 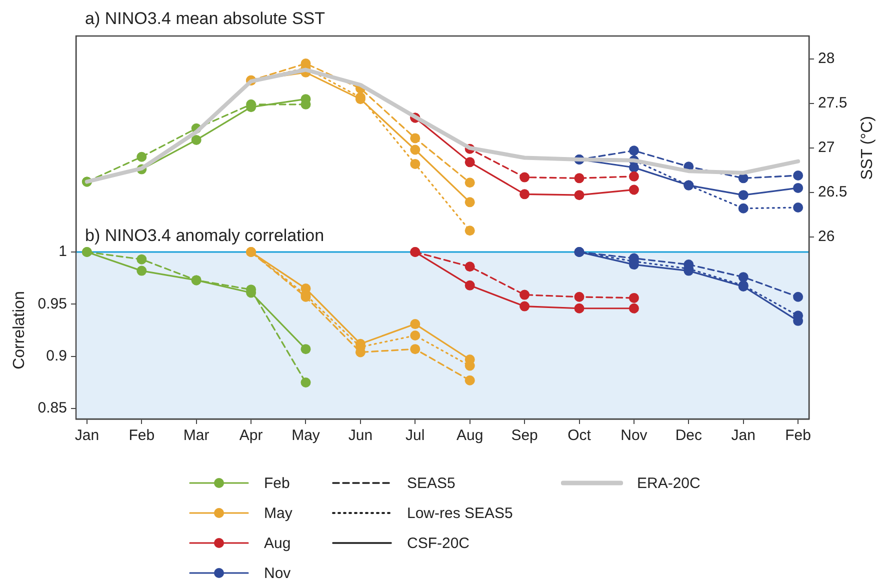 I want to click on legend-label: May, so click(x=278, y=513).